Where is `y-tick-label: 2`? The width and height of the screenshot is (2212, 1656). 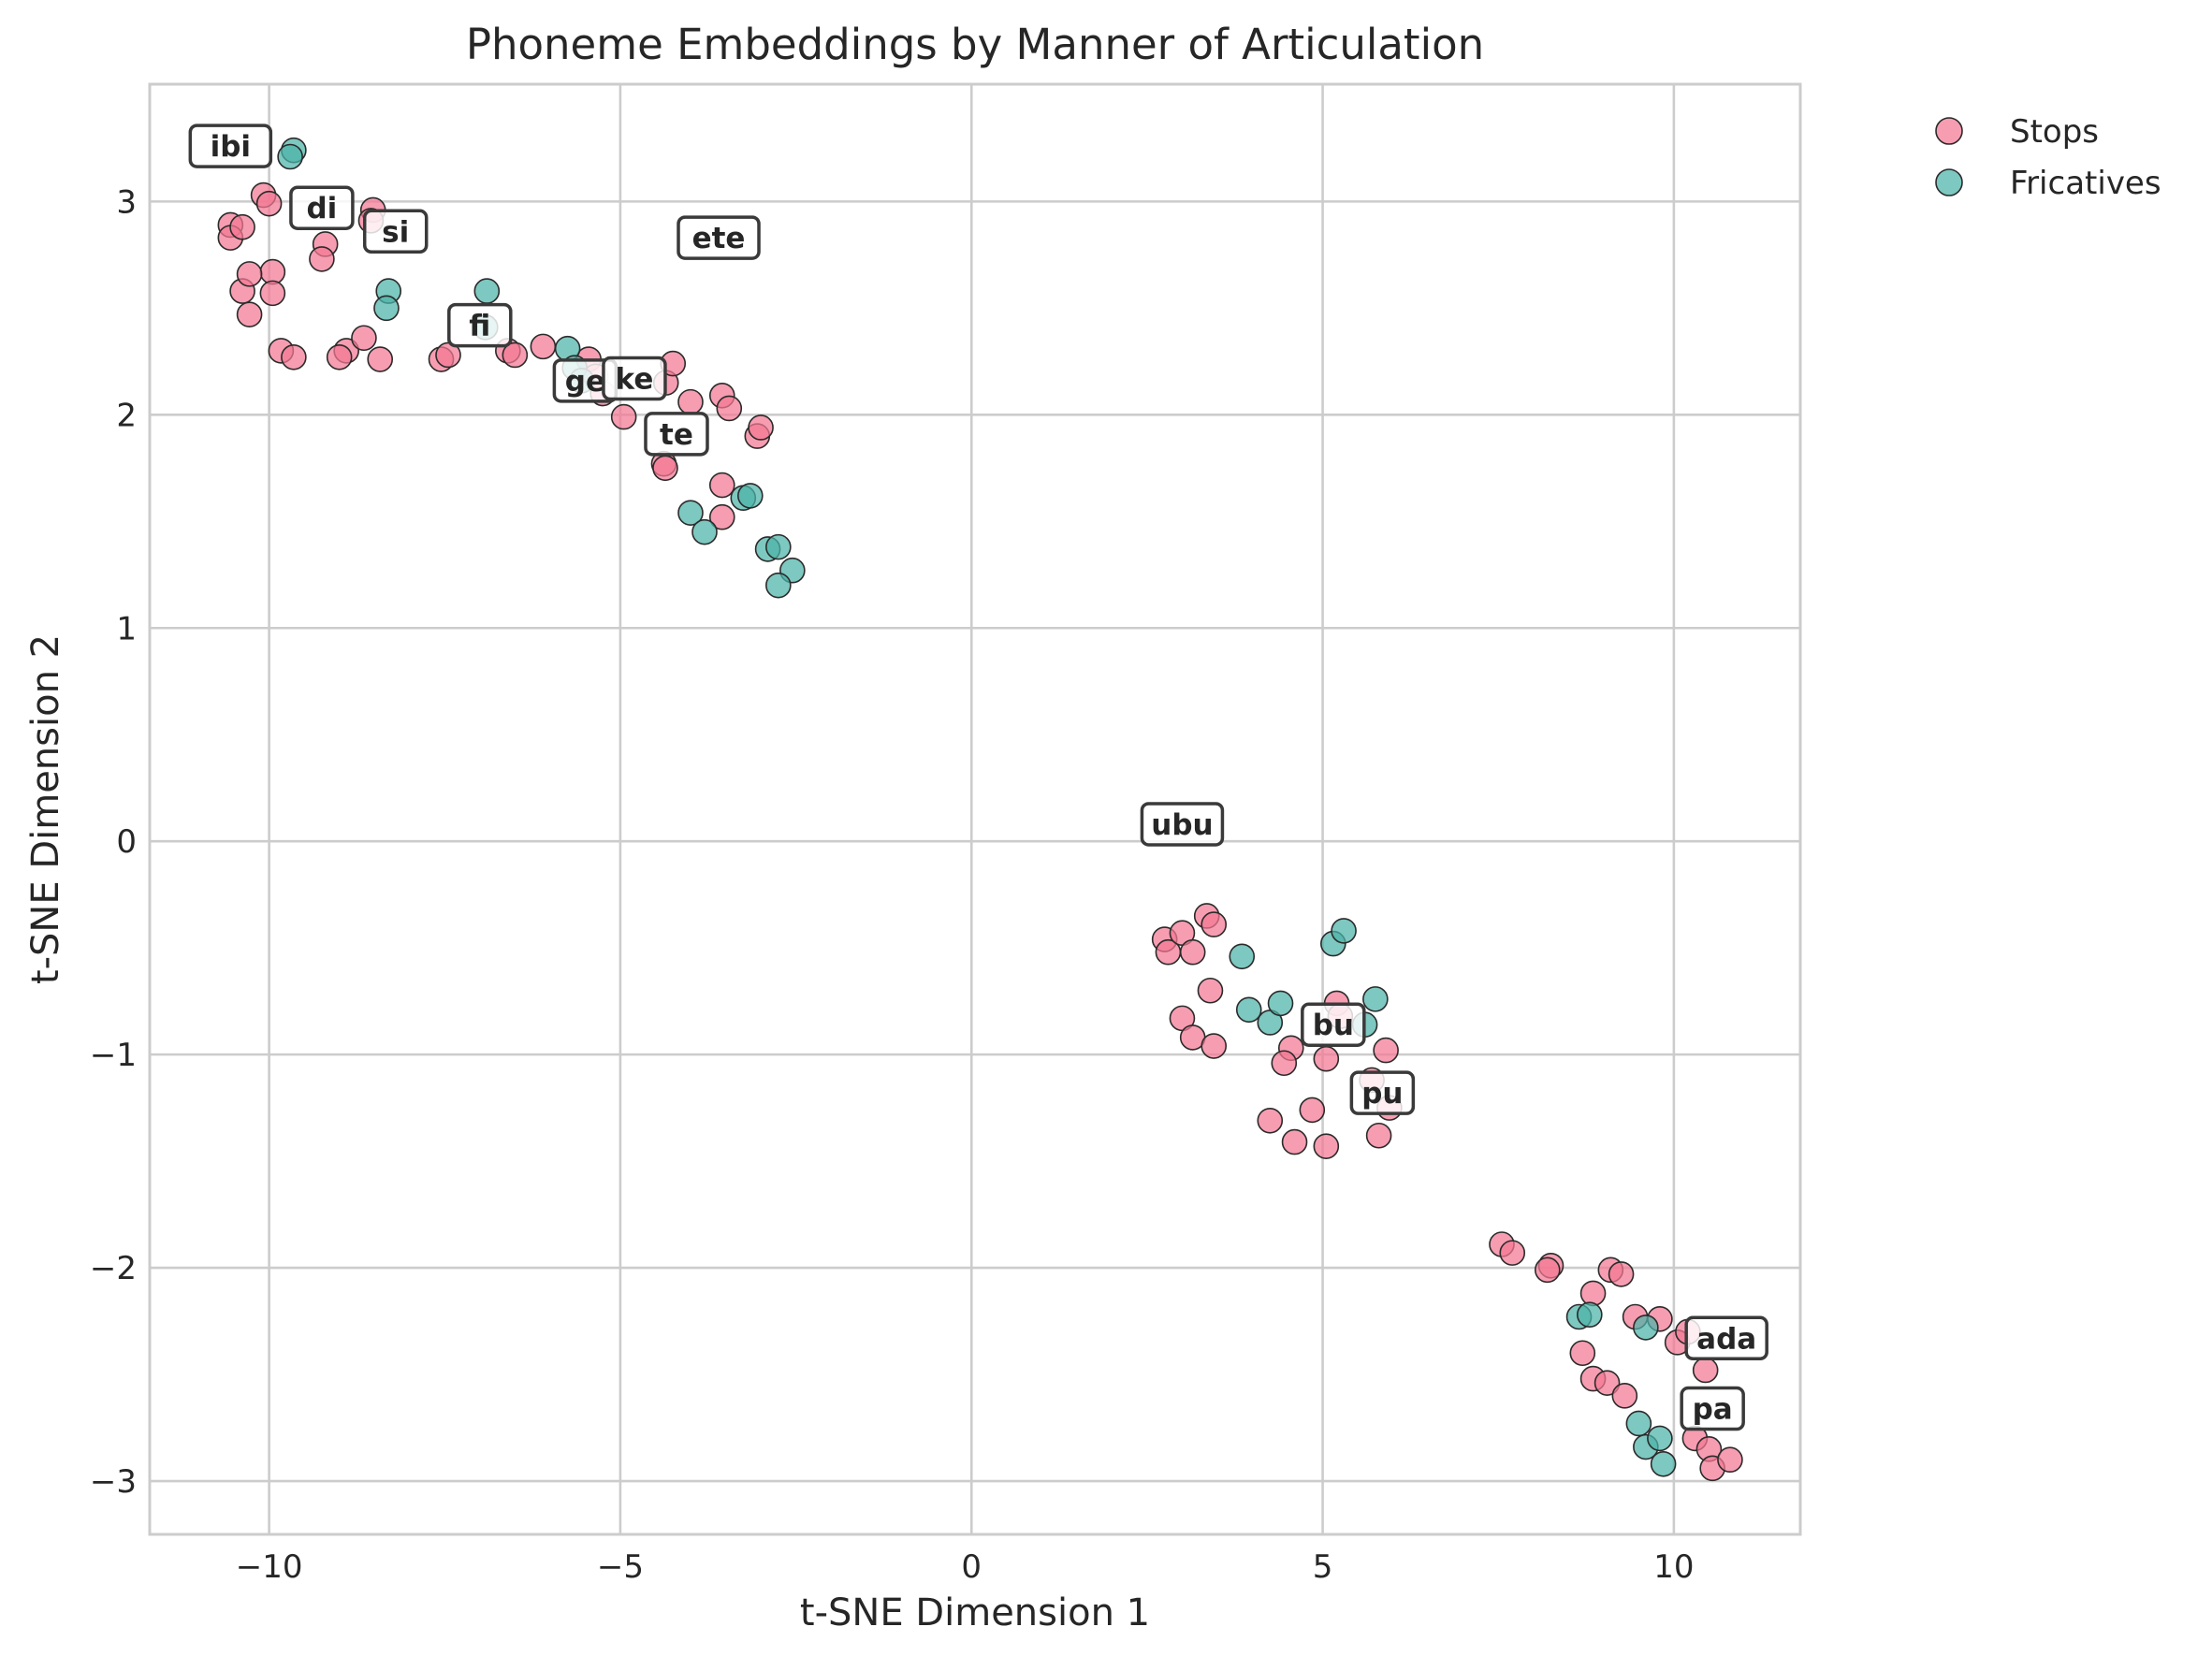 y-tick-label: 2 is located at coordinates (126, 416).